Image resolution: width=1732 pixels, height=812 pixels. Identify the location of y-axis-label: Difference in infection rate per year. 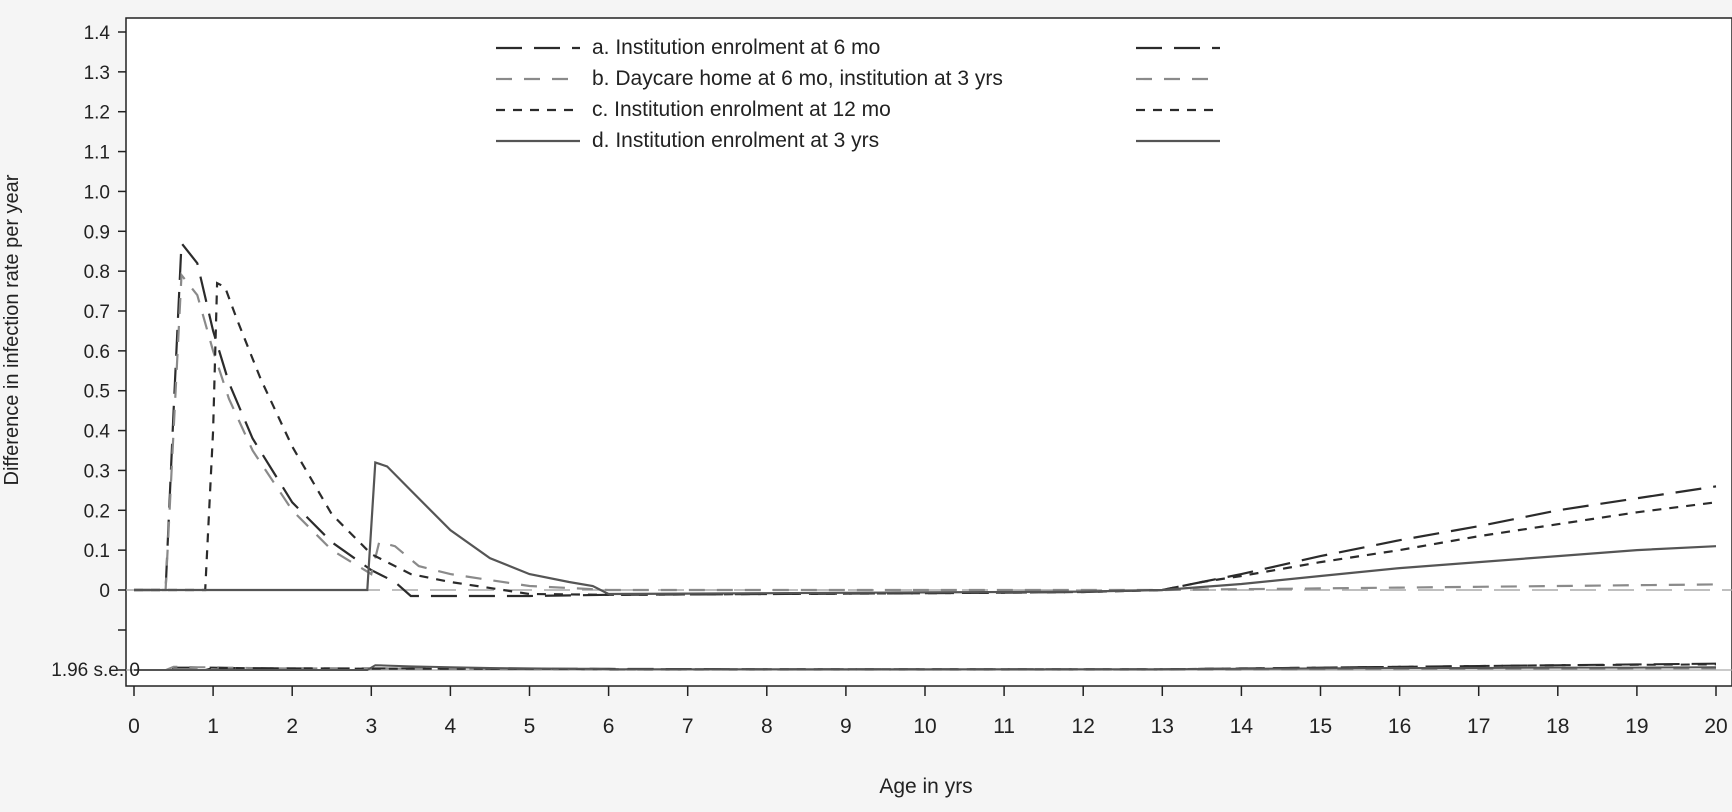
(12, 329).